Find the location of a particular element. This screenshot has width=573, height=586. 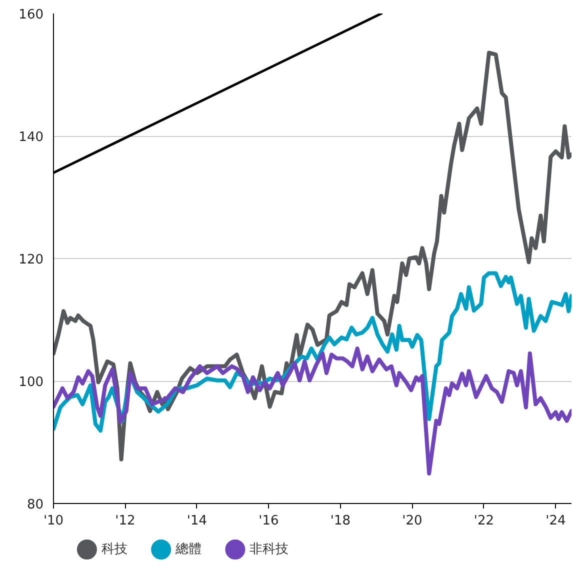

legend-label: 科技 is located at coordinates (114, 549).